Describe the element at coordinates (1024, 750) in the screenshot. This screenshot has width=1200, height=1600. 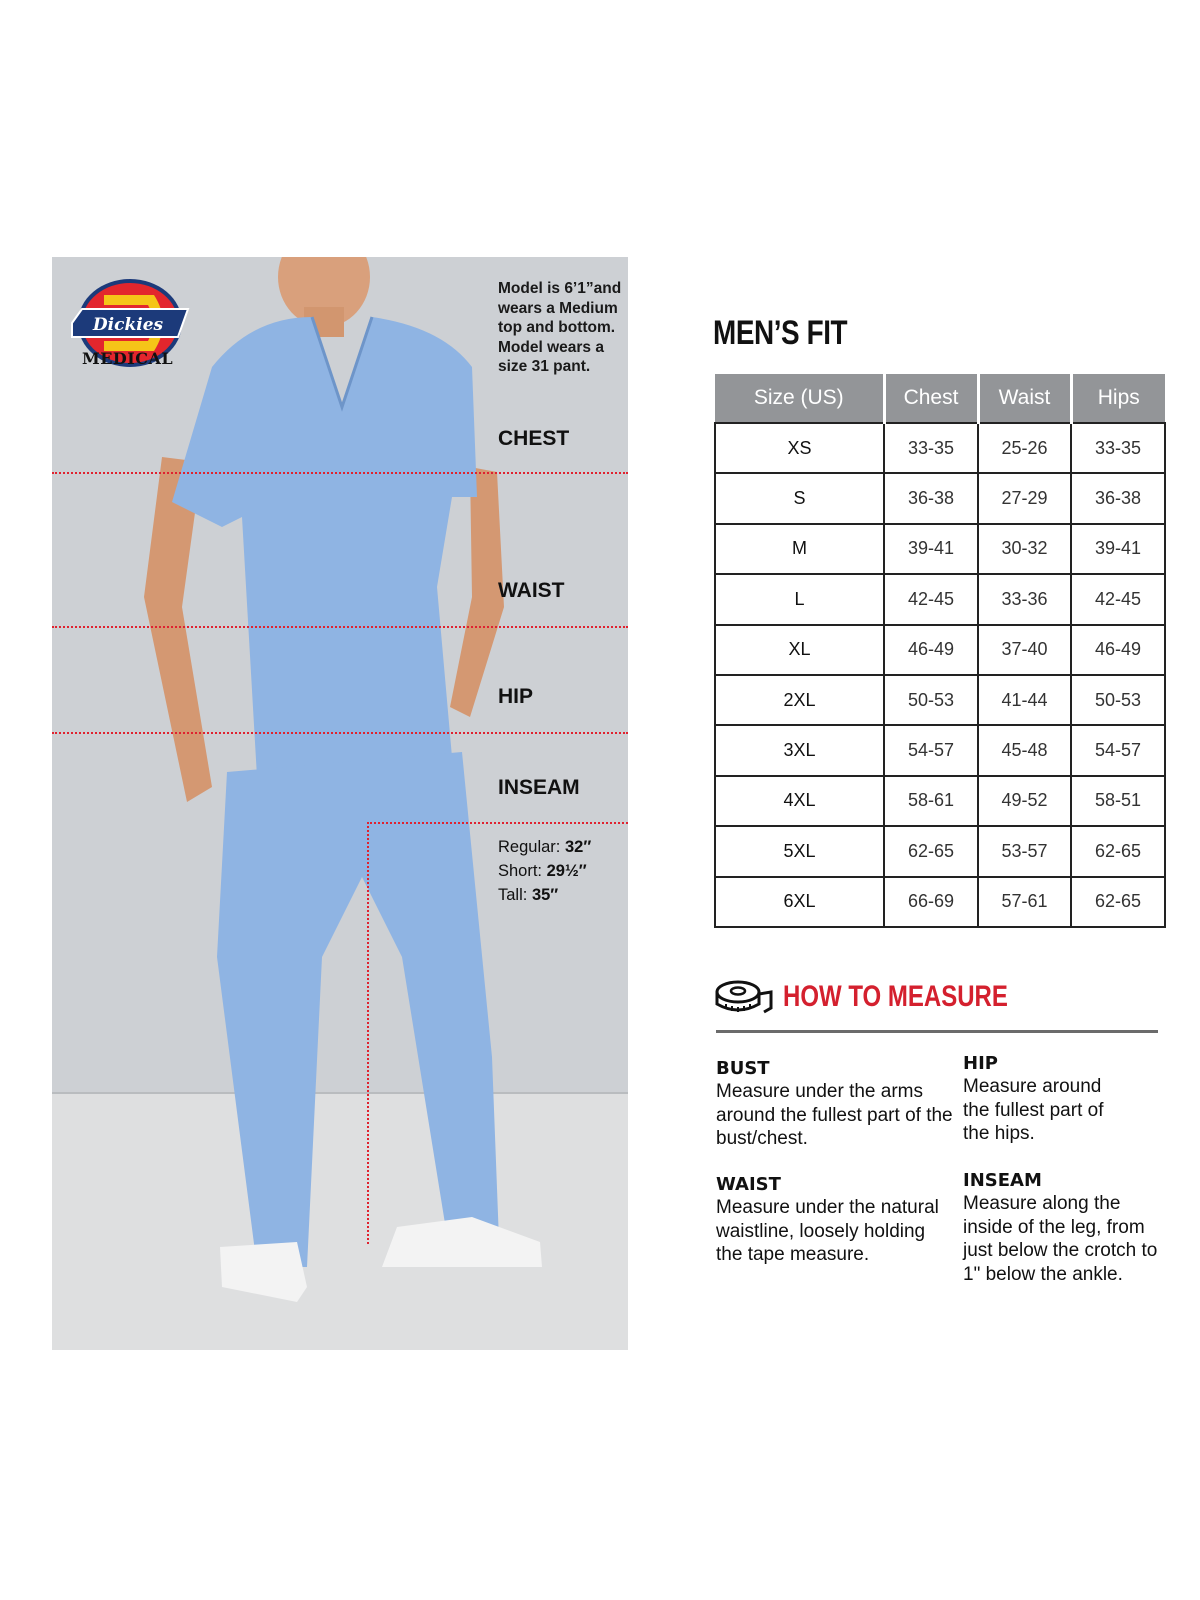
I see `measurement-cell: 45-48` at that location.